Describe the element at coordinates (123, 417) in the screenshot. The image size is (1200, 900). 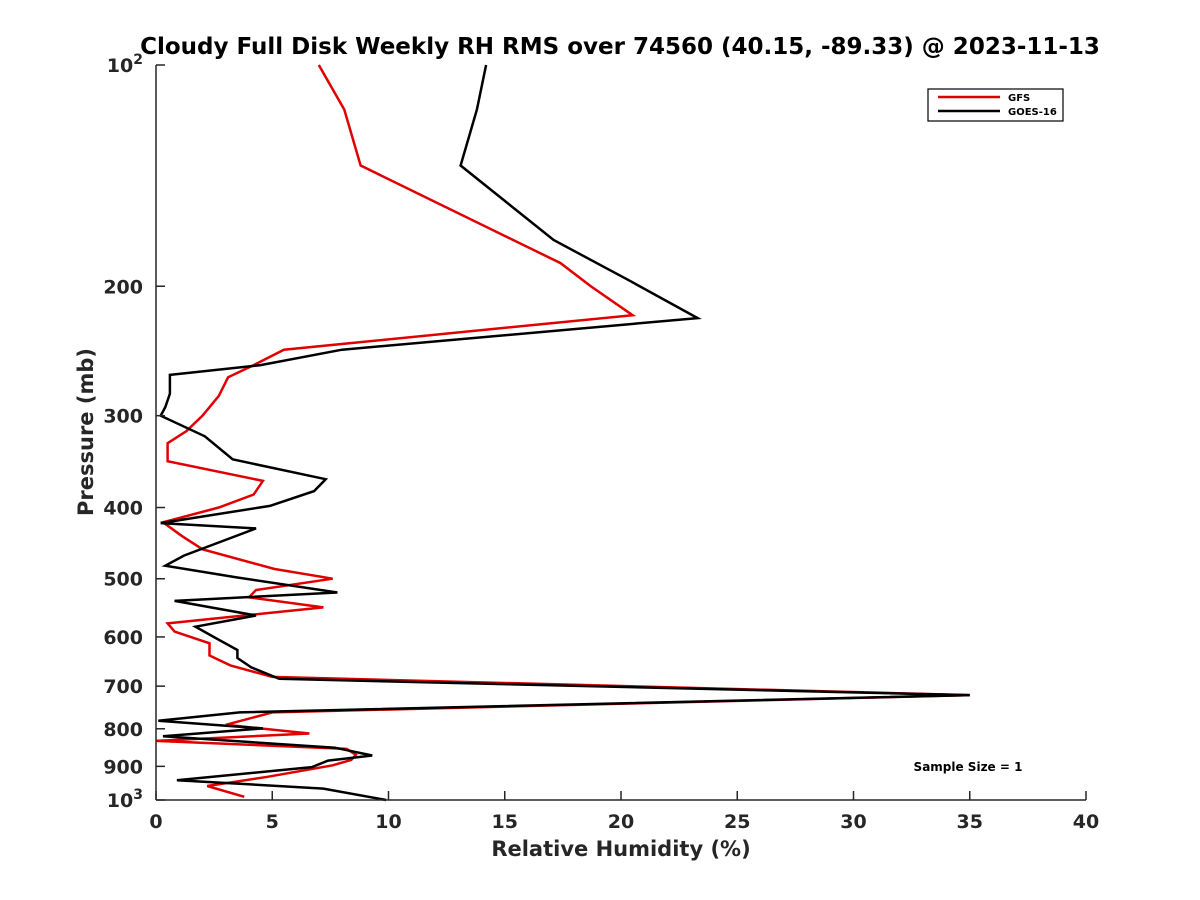
I see `y-tick-label: 300` at that location.